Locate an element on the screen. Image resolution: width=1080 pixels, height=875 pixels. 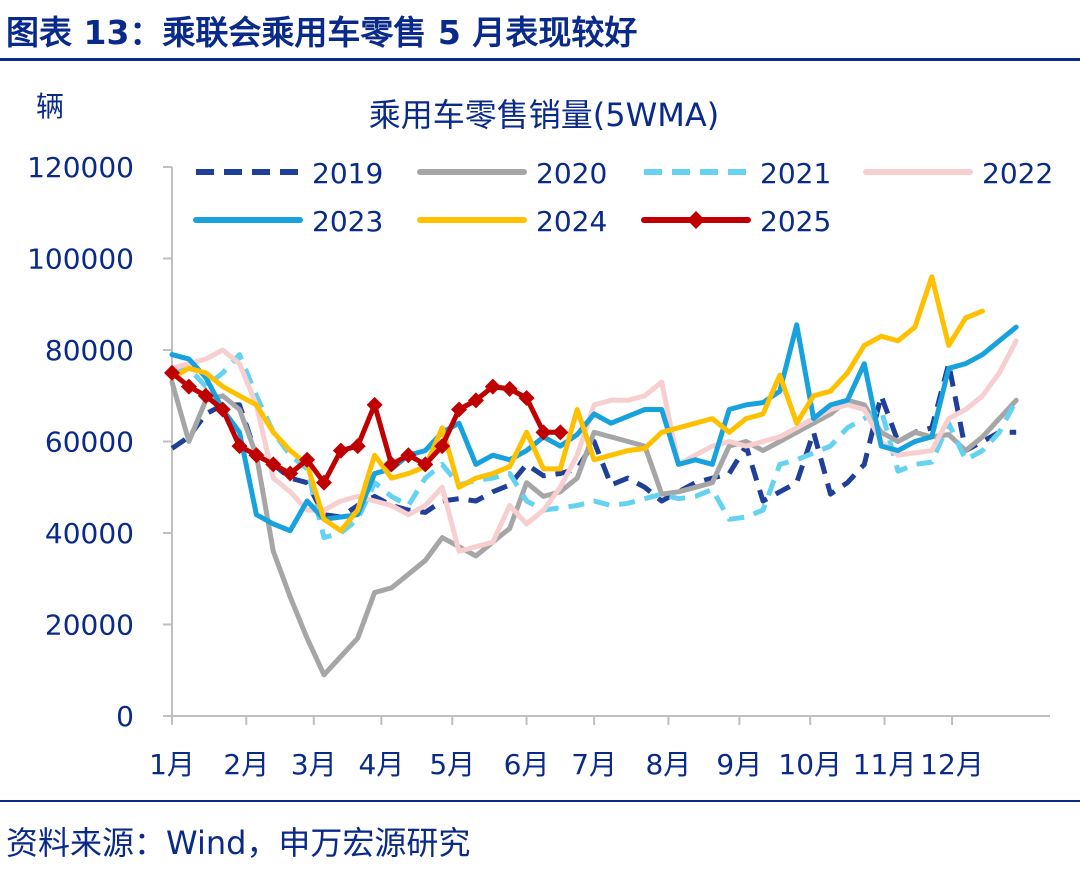
x-tick-label: 3月 is located at coordinates (314, 764).